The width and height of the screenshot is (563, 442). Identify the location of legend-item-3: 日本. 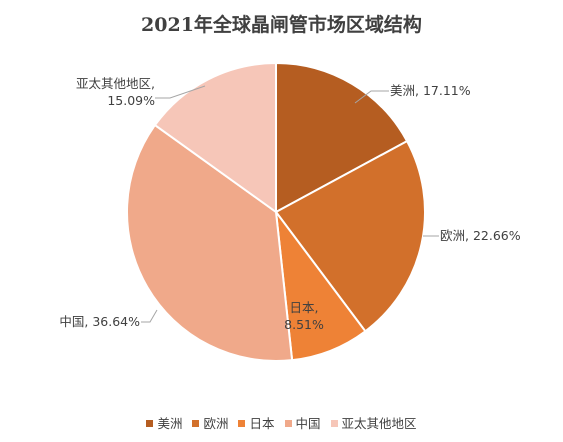
(256, 422).